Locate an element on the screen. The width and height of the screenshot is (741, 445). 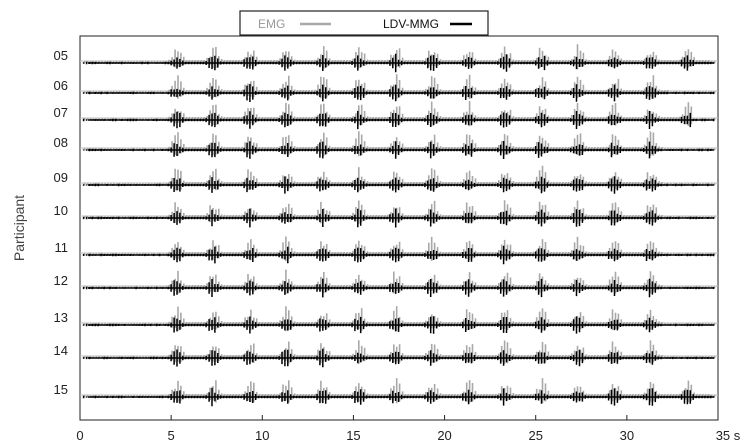
x-tick-label: 10 is located at coordinates (262, 435).